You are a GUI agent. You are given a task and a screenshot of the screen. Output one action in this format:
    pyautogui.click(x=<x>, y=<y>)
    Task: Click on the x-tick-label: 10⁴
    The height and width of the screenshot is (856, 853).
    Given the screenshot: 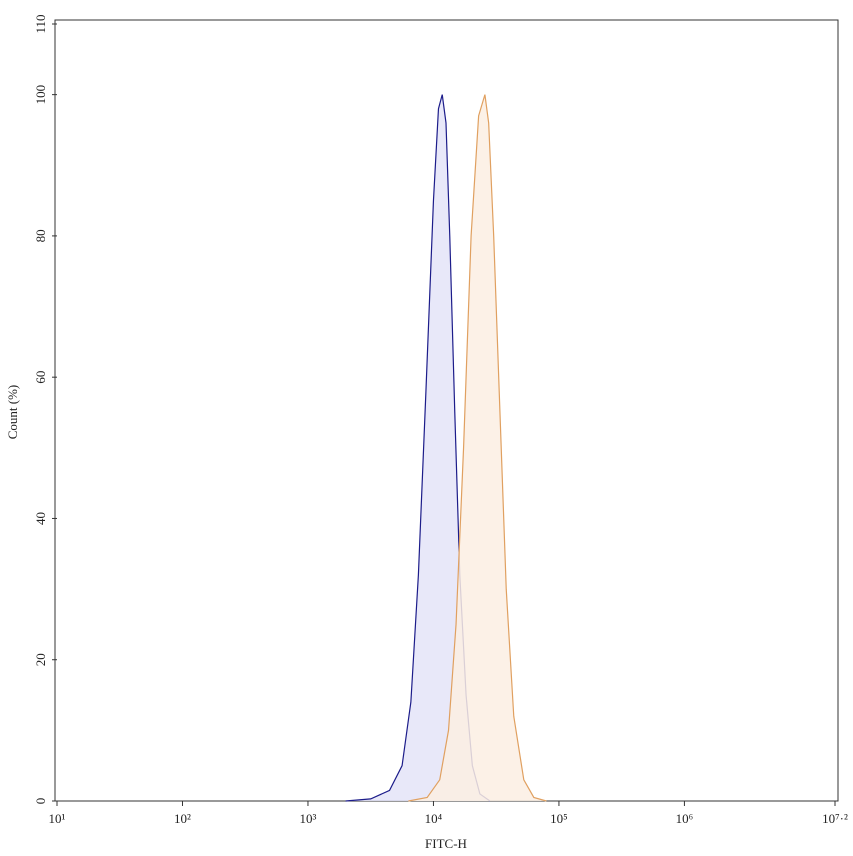 What is the action you would take?
    pyautogui.click(x=434, y=818)
    